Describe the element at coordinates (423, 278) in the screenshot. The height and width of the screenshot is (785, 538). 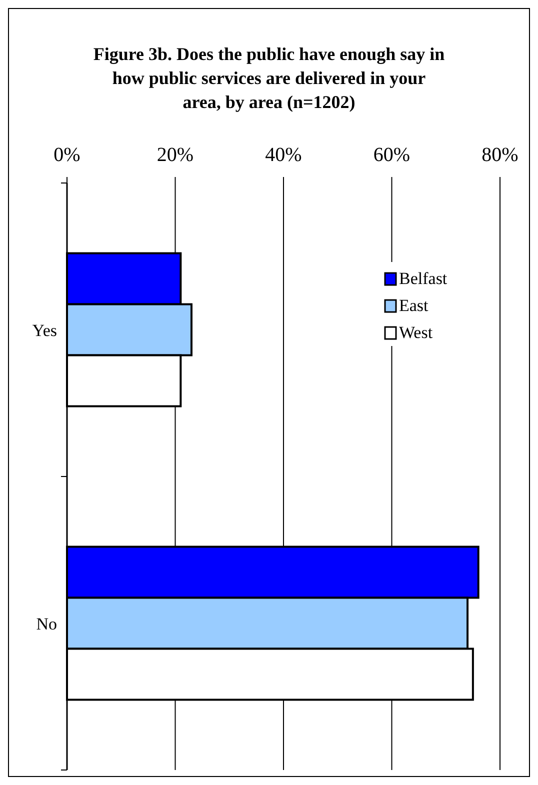
I see `legend-label: Belfast` at that location.